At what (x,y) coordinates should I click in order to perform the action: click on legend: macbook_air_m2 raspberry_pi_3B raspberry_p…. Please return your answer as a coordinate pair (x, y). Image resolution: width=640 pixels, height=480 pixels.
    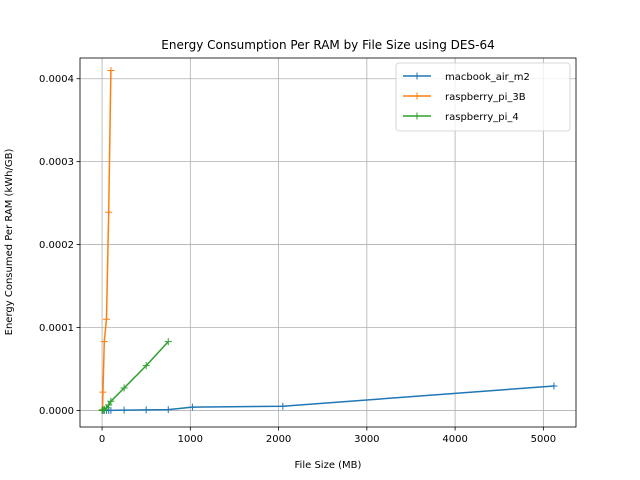
    Looking at the image, I should click on (483, 97).